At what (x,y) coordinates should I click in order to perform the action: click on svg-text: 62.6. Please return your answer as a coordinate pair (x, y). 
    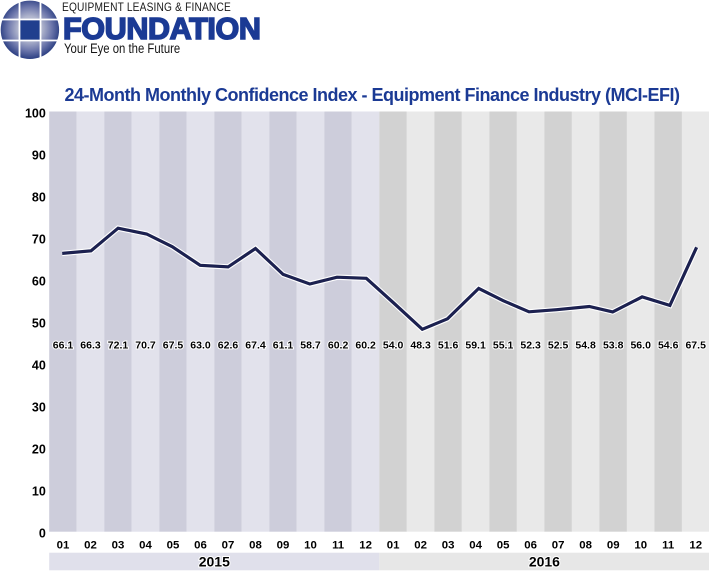
    Looking at the image, I should click on (228, 346).